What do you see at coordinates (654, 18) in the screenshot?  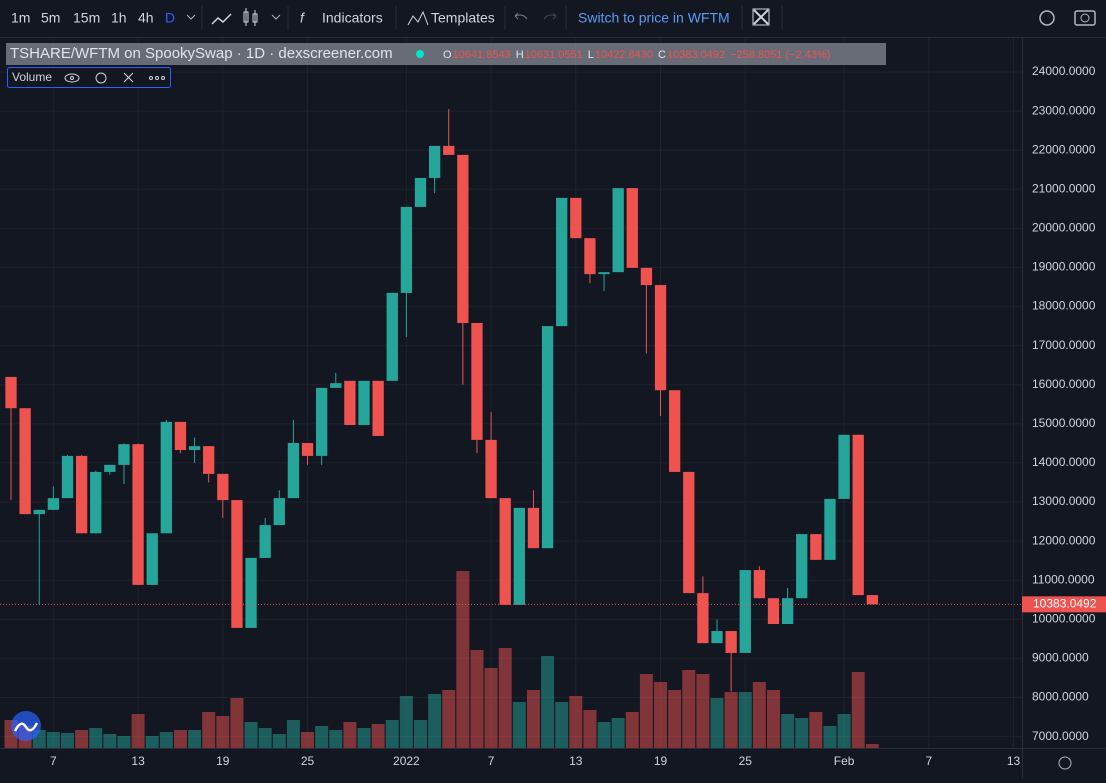 I see `switch-button: Switch to price in WFTM` at bounding box center [654, 18].